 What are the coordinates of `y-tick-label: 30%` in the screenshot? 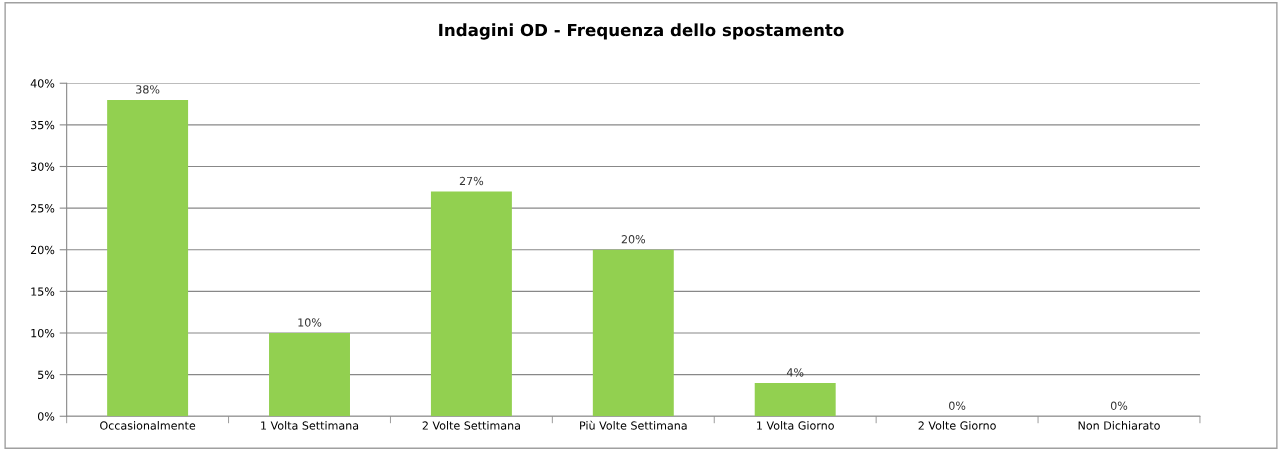 It's located at (43, 166).